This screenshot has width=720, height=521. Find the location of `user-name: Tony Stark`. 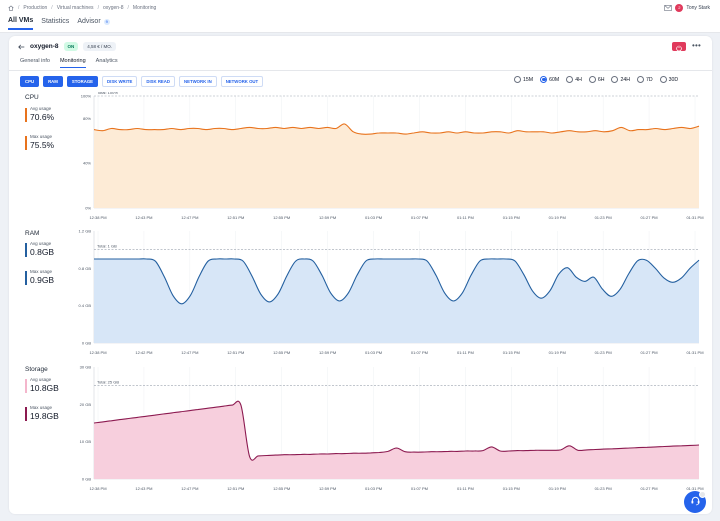

user-name: Tony Stark is located at coordinates (698, 8).